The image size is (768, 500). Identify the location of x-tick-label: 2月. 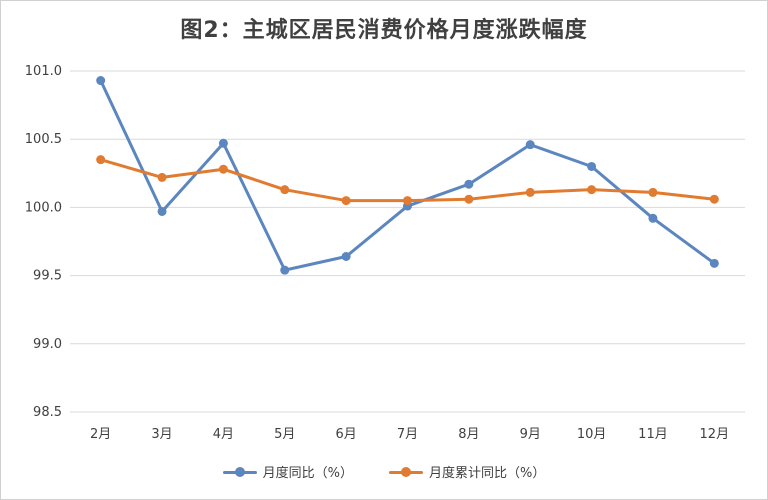
(100, 434).